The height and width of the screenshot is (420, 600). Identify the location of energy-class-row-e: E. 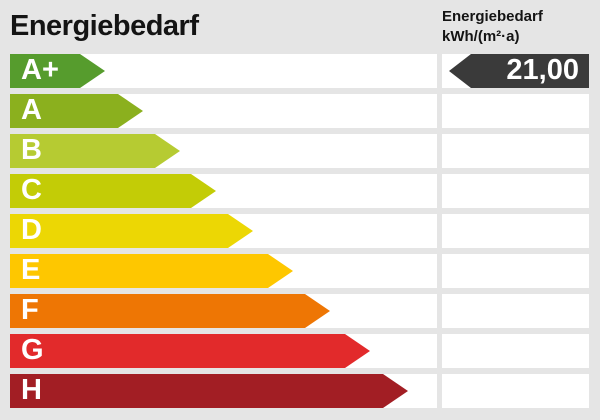
(299, 271).